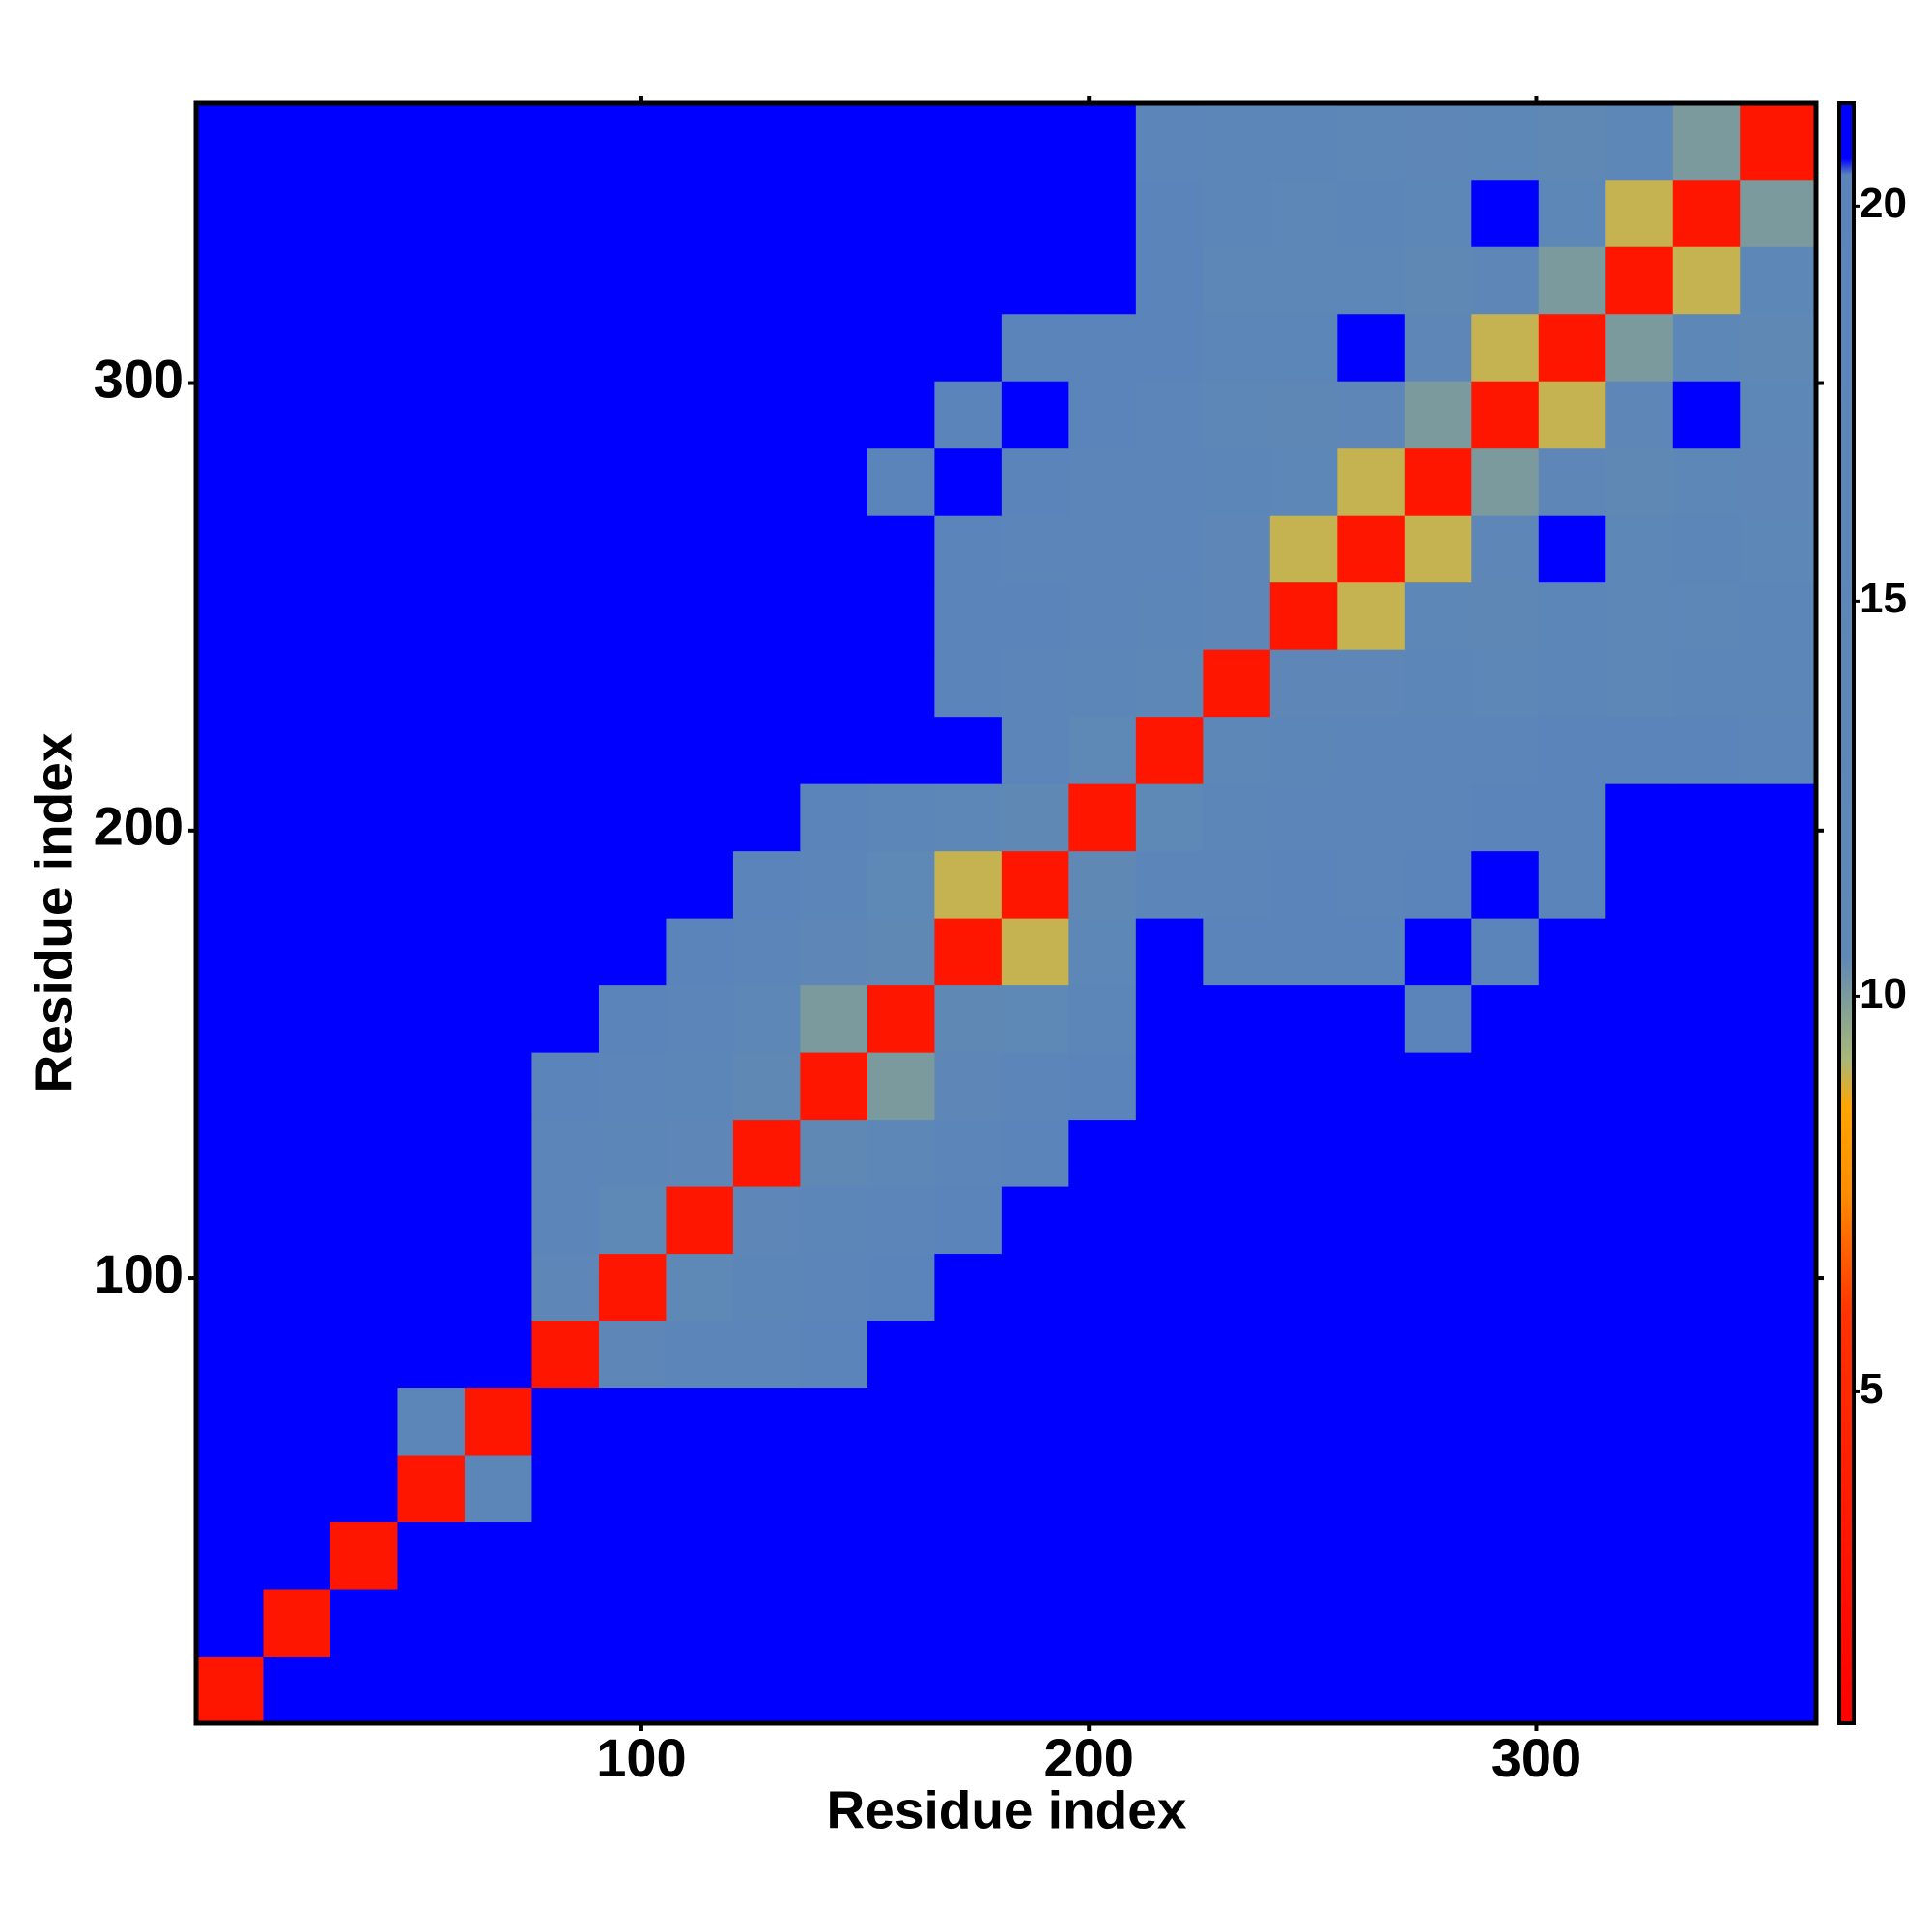 Image resolution: width=1932 pixels, height=1932 pixels. What do you see at coordinates (1846, 913) in the screenshot?
I see `colorbar-frame` at bounding box center [1846, 913].